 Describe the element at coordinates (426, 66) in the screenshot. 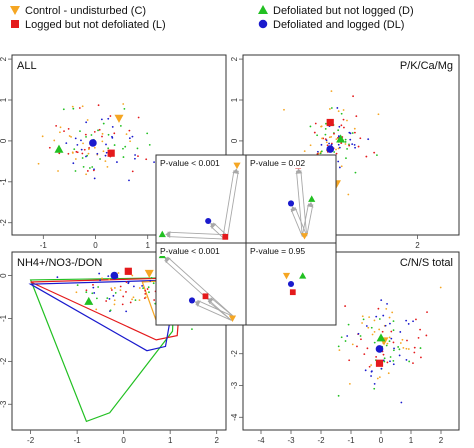

I see `panel-title: P/K/Ca/Mg` at that location.